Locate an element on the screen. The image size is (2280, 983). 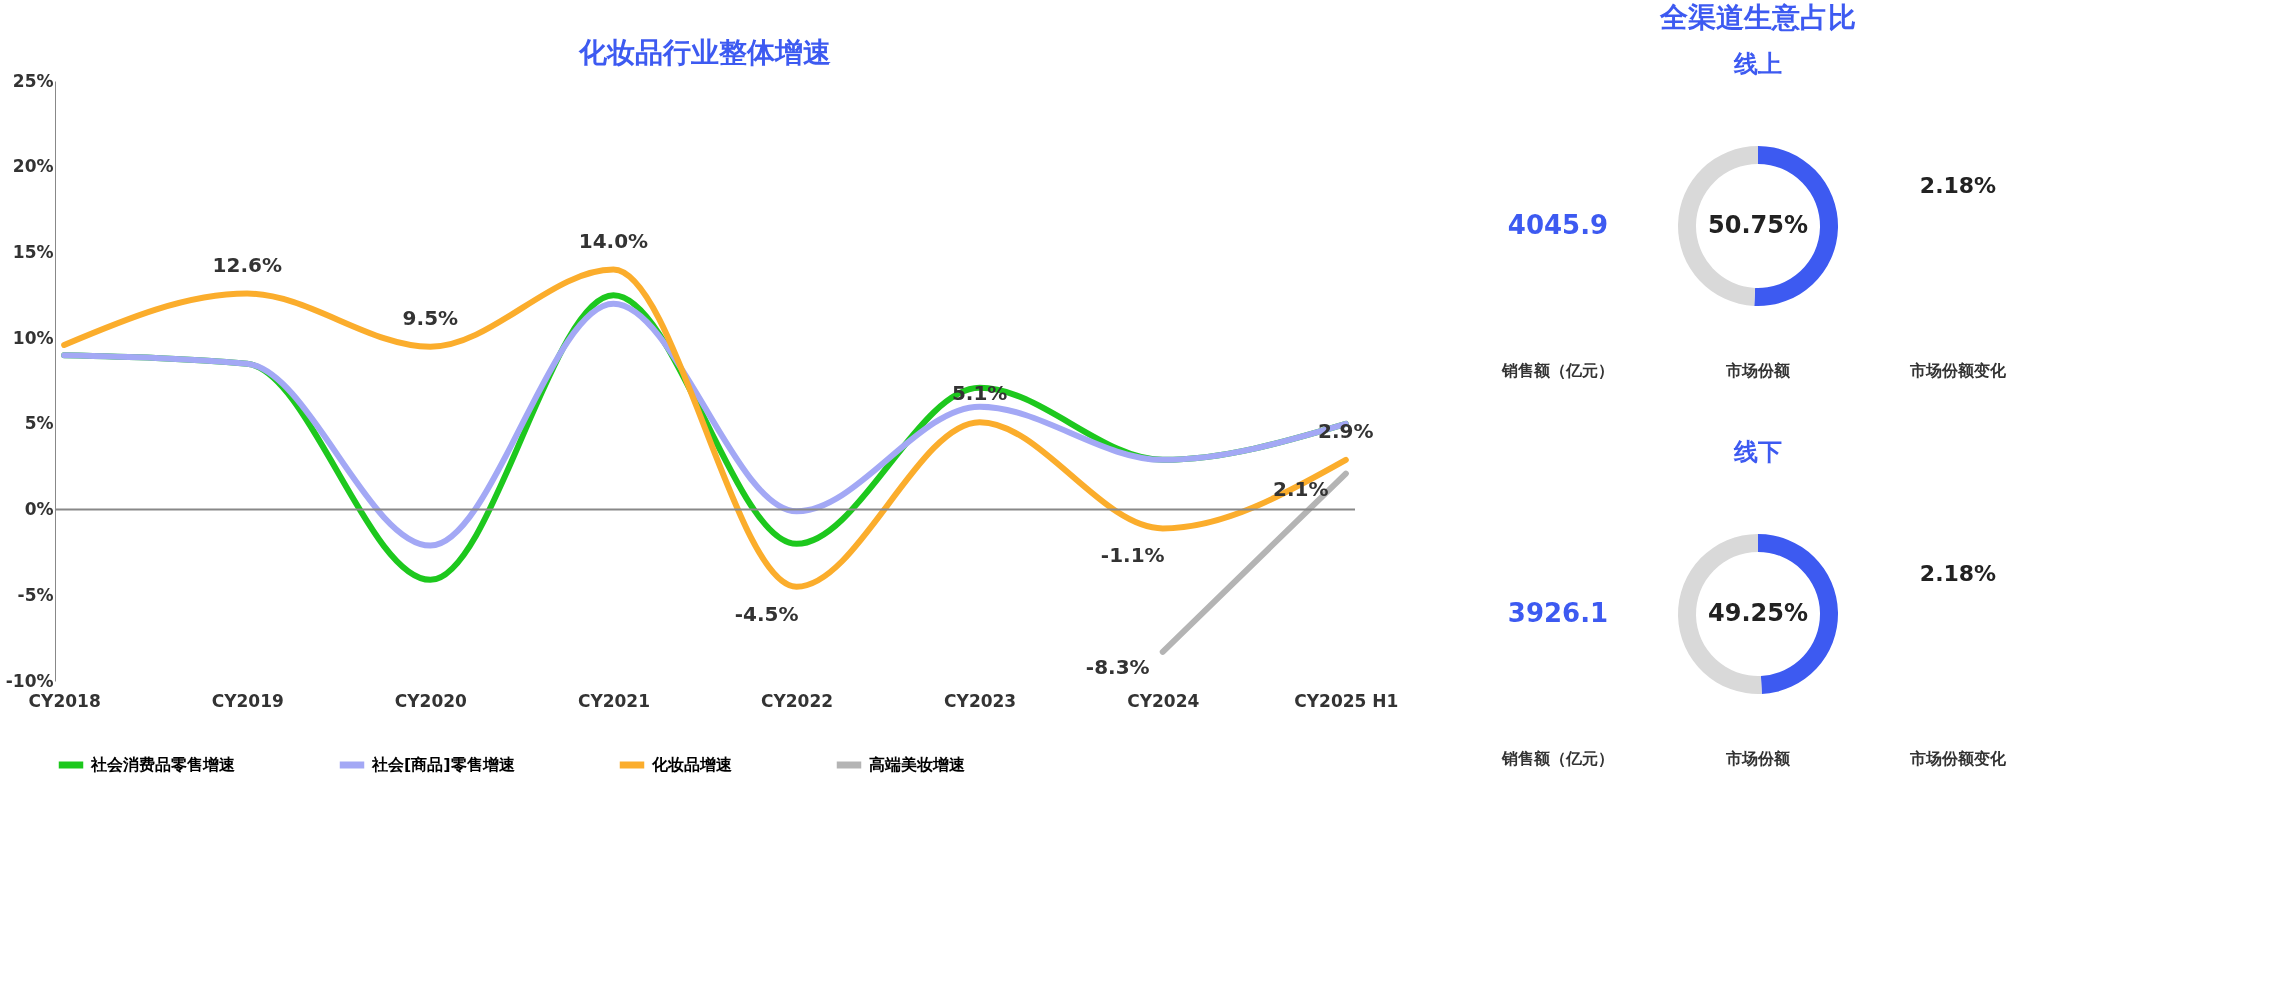
data-label: 9.5% is located at coordinates (430, 317).